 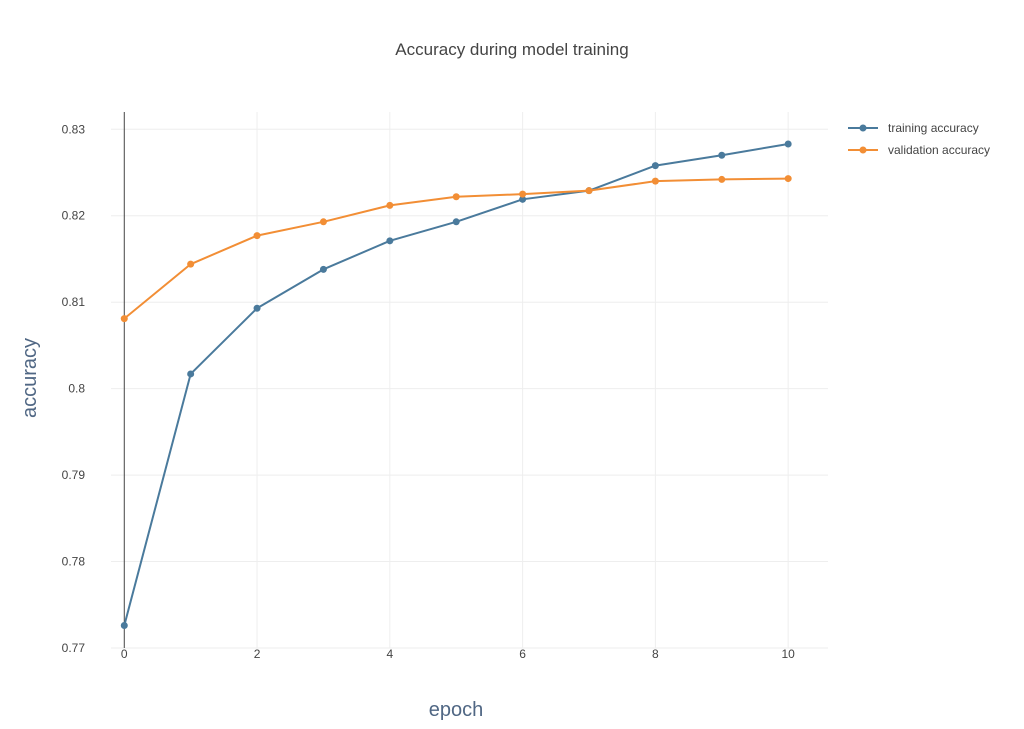 I want to click on y-tick-label: 0.82, so click(x=74, y=216).